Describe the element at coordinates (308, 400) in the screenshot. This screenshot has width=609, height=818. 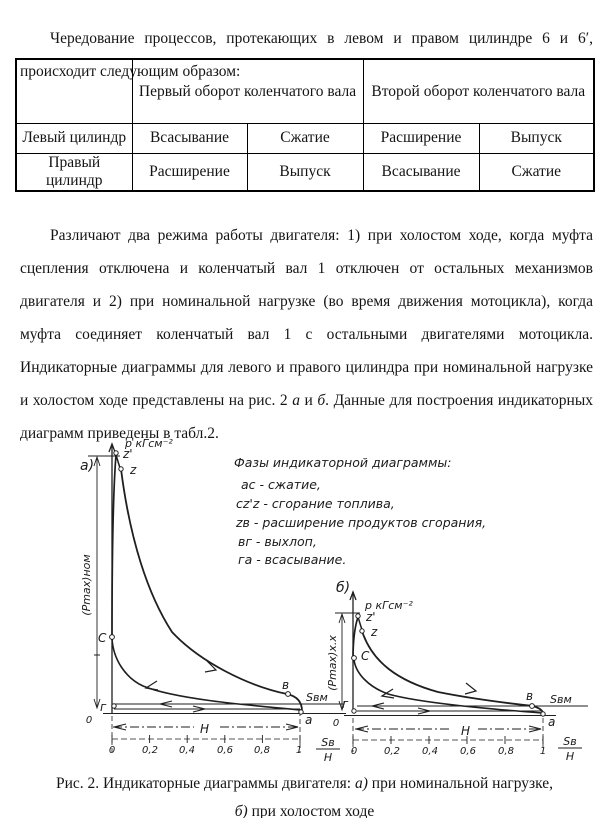
I see `p2-text: и` at that location.